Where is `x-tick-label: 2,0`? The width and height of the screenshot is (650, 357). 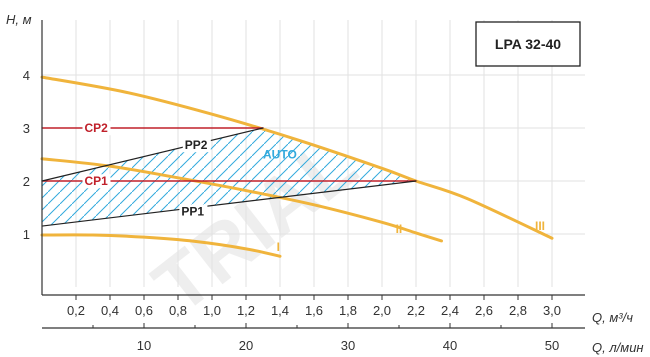 x-tick-label: 2,0 is located at coordinates (382, 310).